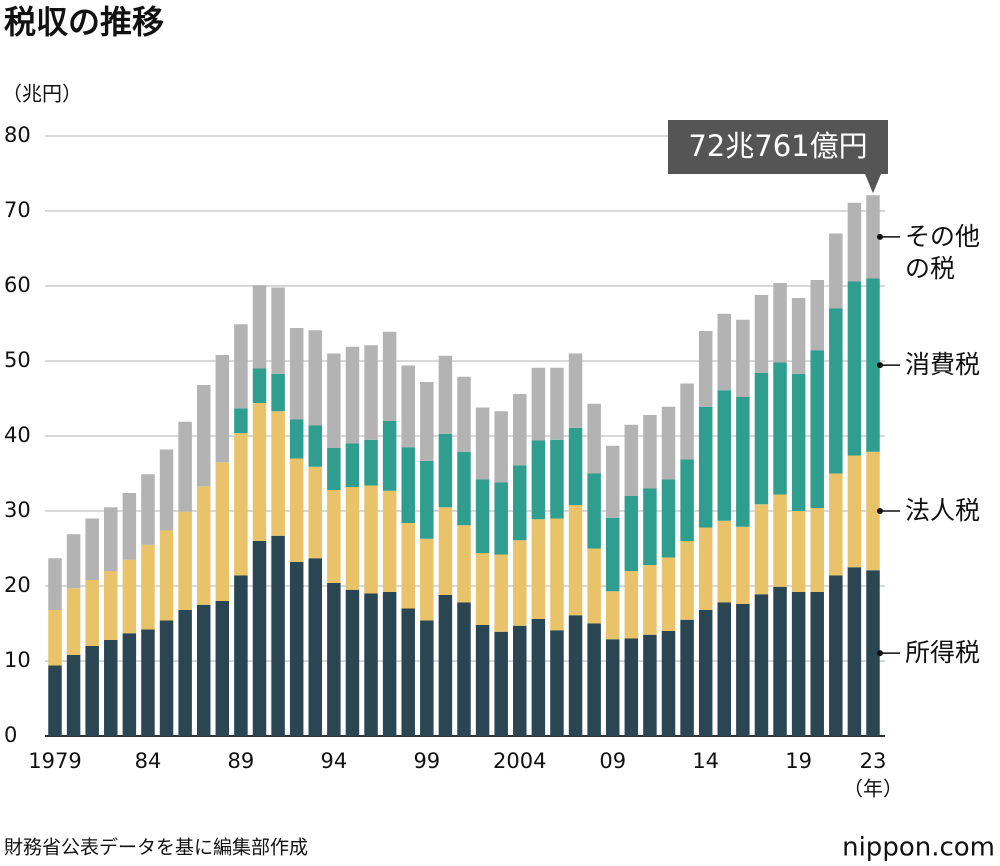  What do you see at coordinates (777, 146) in the screenshot?
I see `annotation: 72兆761億円` at bounding box center [777, 146].